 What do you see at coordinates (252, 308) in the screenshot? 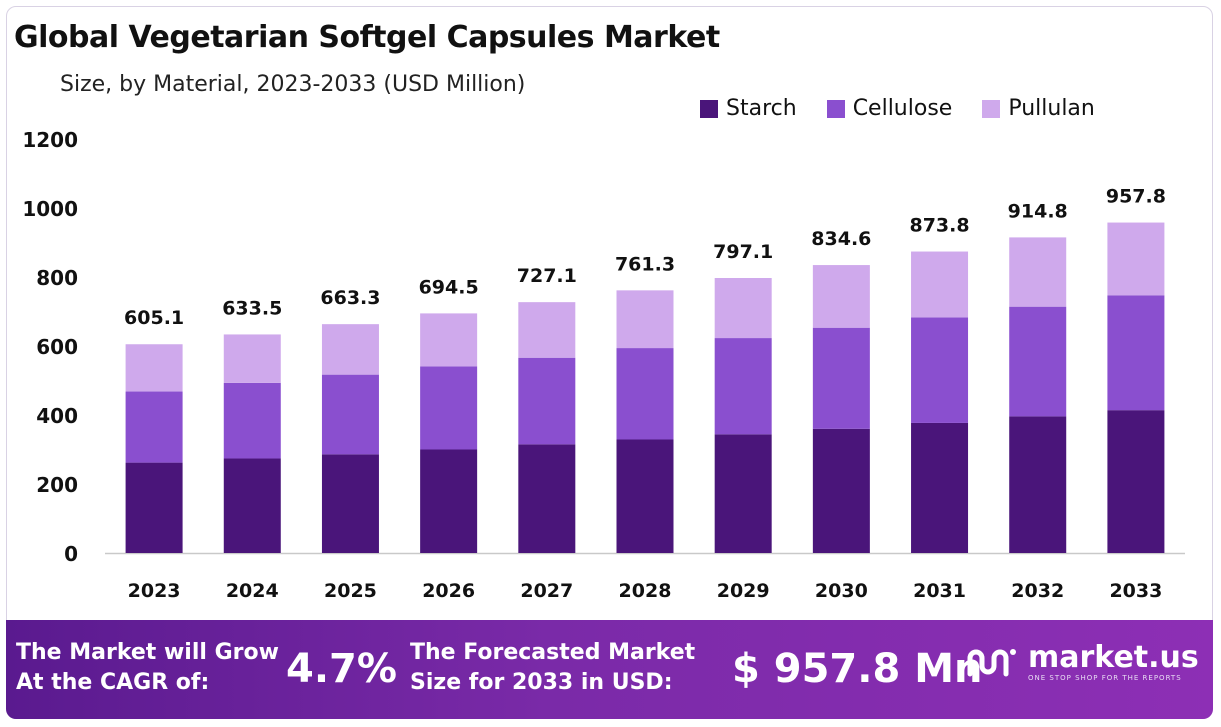
I see `bar-total-label: 633.5` at bounding box center [252, 308].